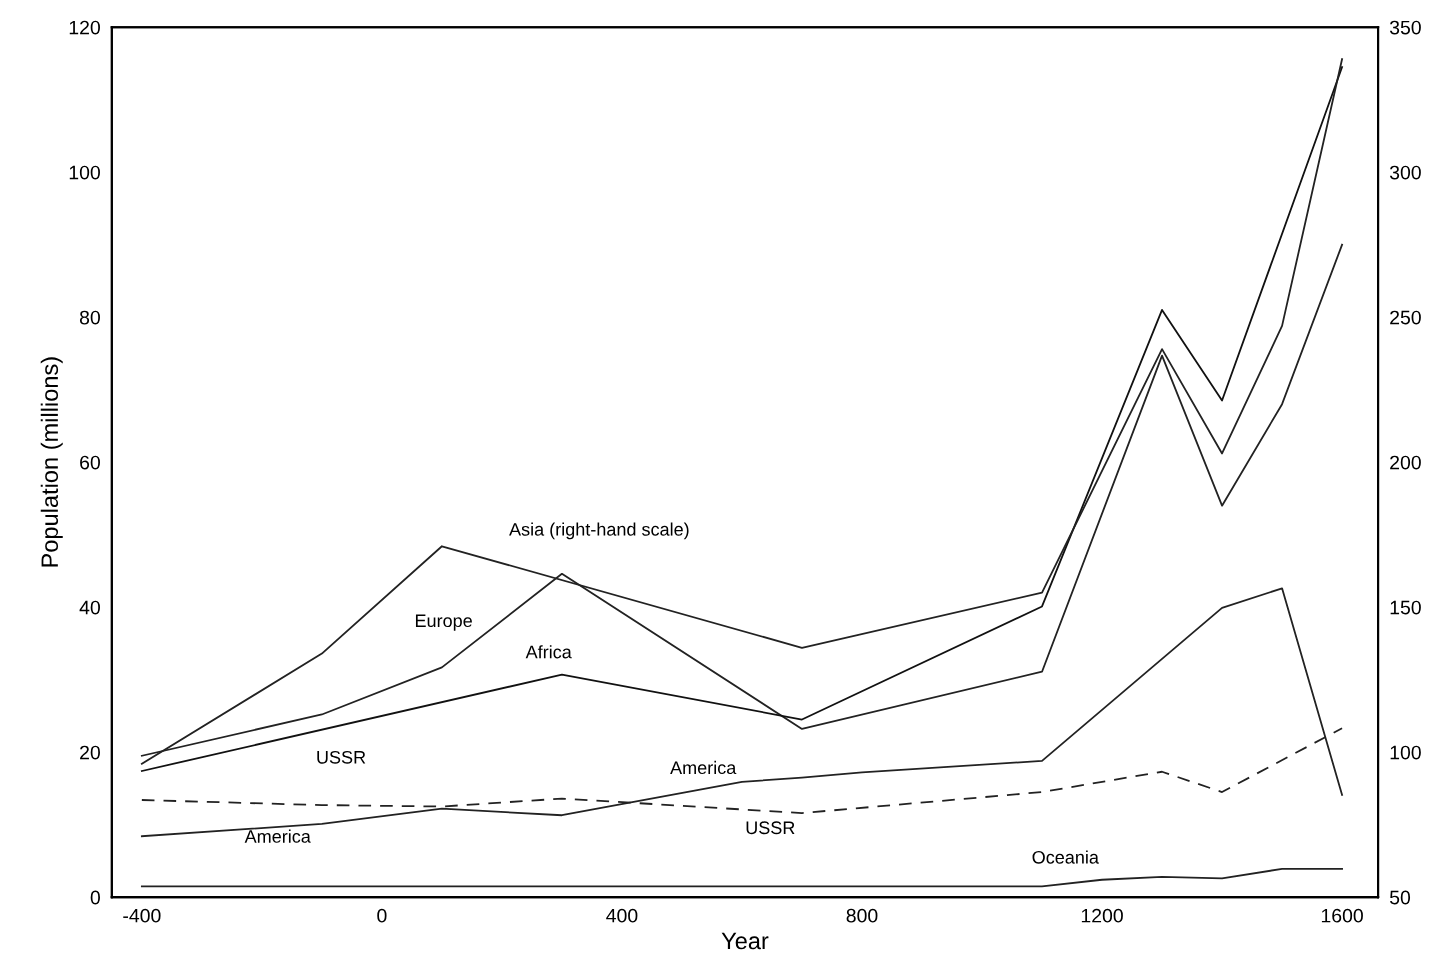  What do you see at coordinates (1405, 752) in the screenshot?
I see `y2-tick-label: 100` at bounding box center [1405, 752].